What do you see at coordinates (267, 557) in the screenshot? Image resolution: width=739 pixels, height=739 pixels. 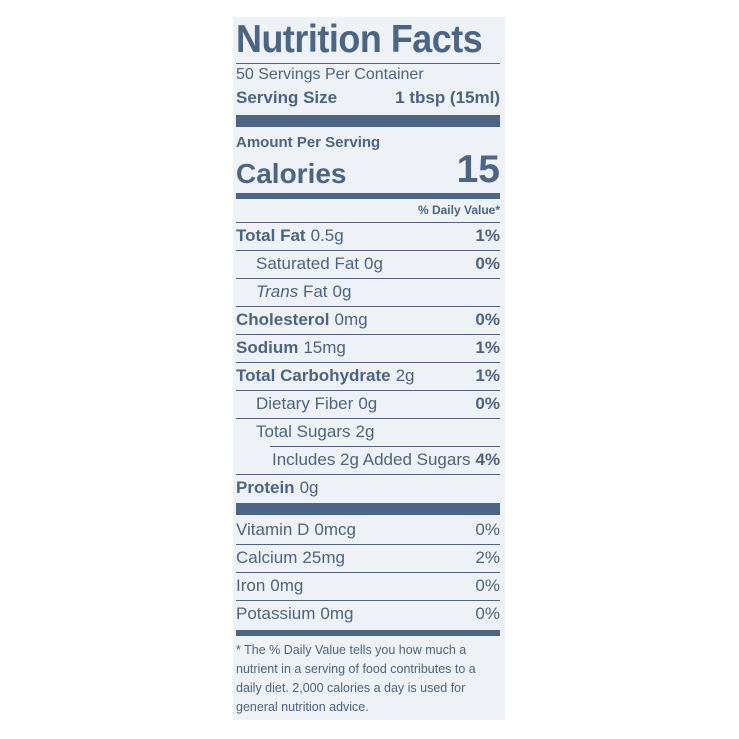 I see `vitamin-name: Calcium` at bounding box center [267, 557].